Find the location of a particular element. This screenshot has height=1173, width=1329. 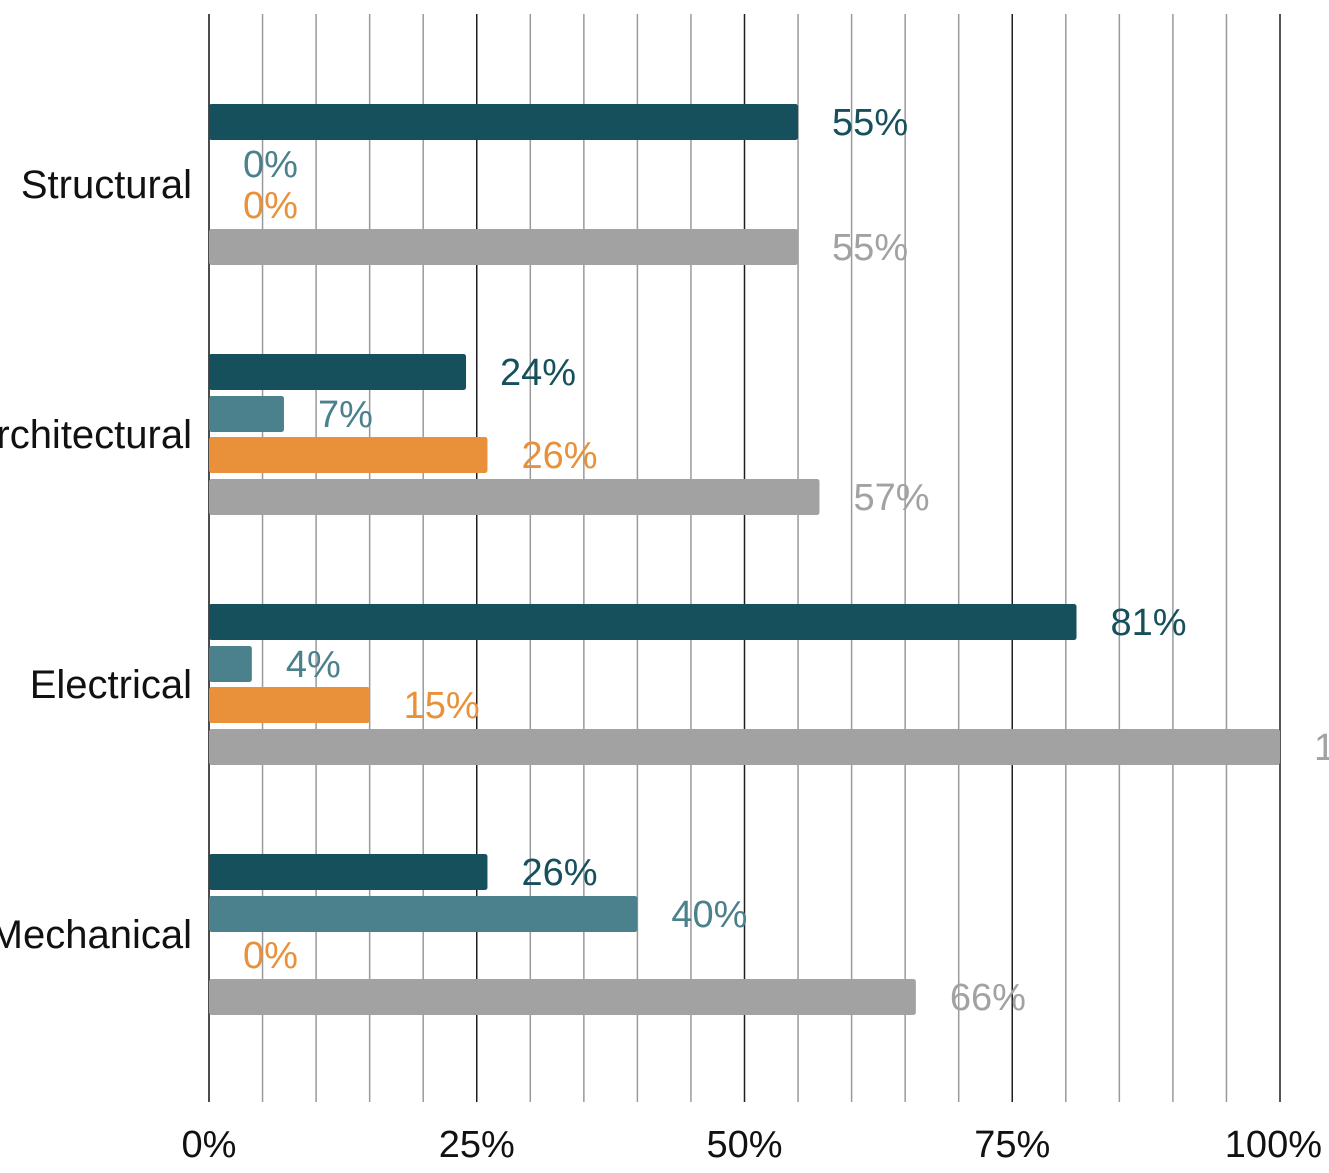

data-label: 24% is located at coordinates (538, 373).